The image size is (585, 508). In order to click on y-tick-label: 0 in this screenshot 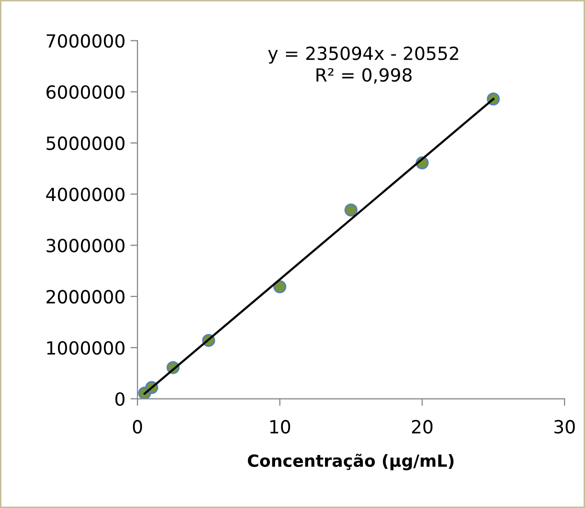, I will do `click(119, 399)`.